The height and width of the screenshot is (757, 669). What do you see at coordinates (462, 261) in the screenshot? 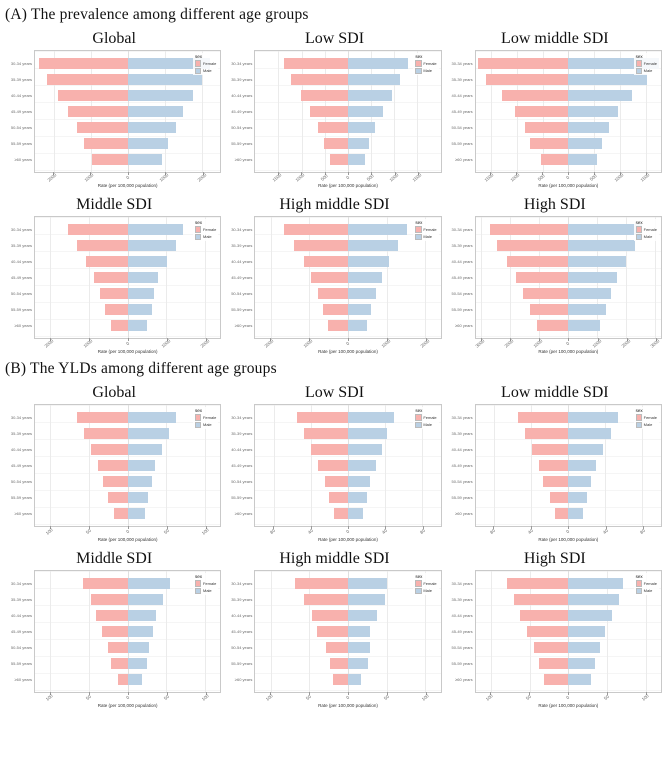
I see `age-group-label: 40-44 years` at bounding box center [462, 261].